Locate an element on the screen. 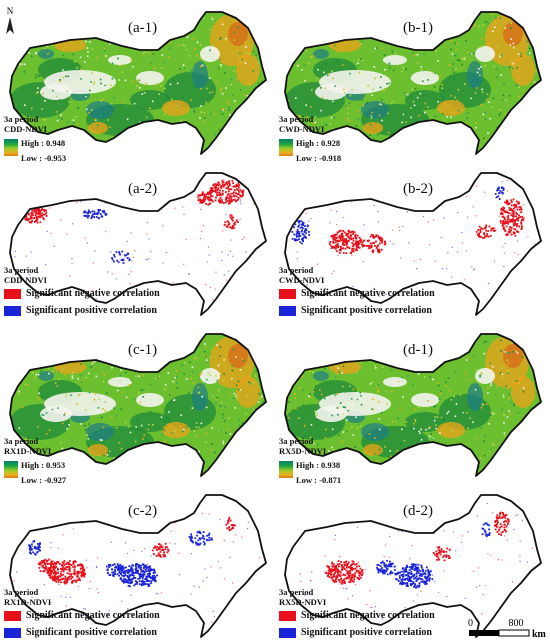  panel-label: (b-2) is located at coordinates (418, 189).